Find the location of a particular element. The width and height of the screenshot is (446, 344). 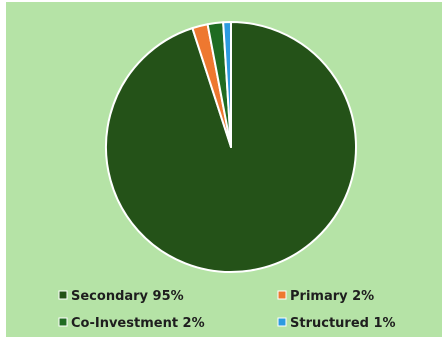

legend-swatch-structured is located at coordinates (282, 322).